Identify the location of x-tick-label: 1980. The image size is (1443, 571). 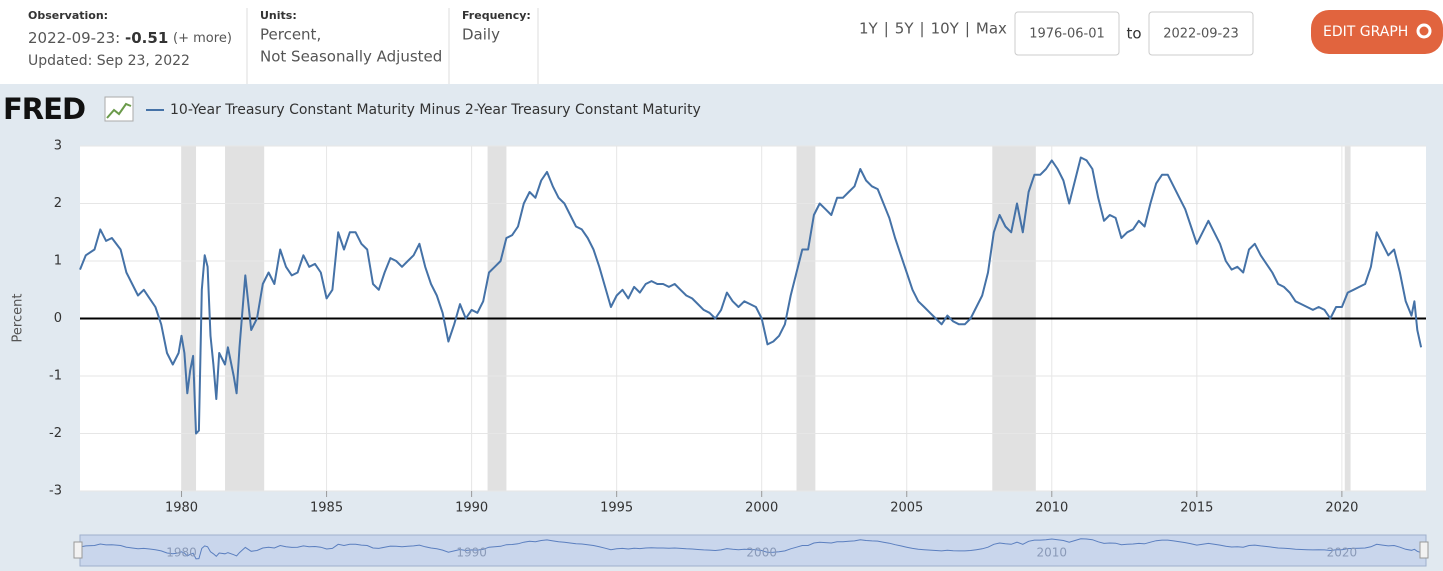
(181, 508).